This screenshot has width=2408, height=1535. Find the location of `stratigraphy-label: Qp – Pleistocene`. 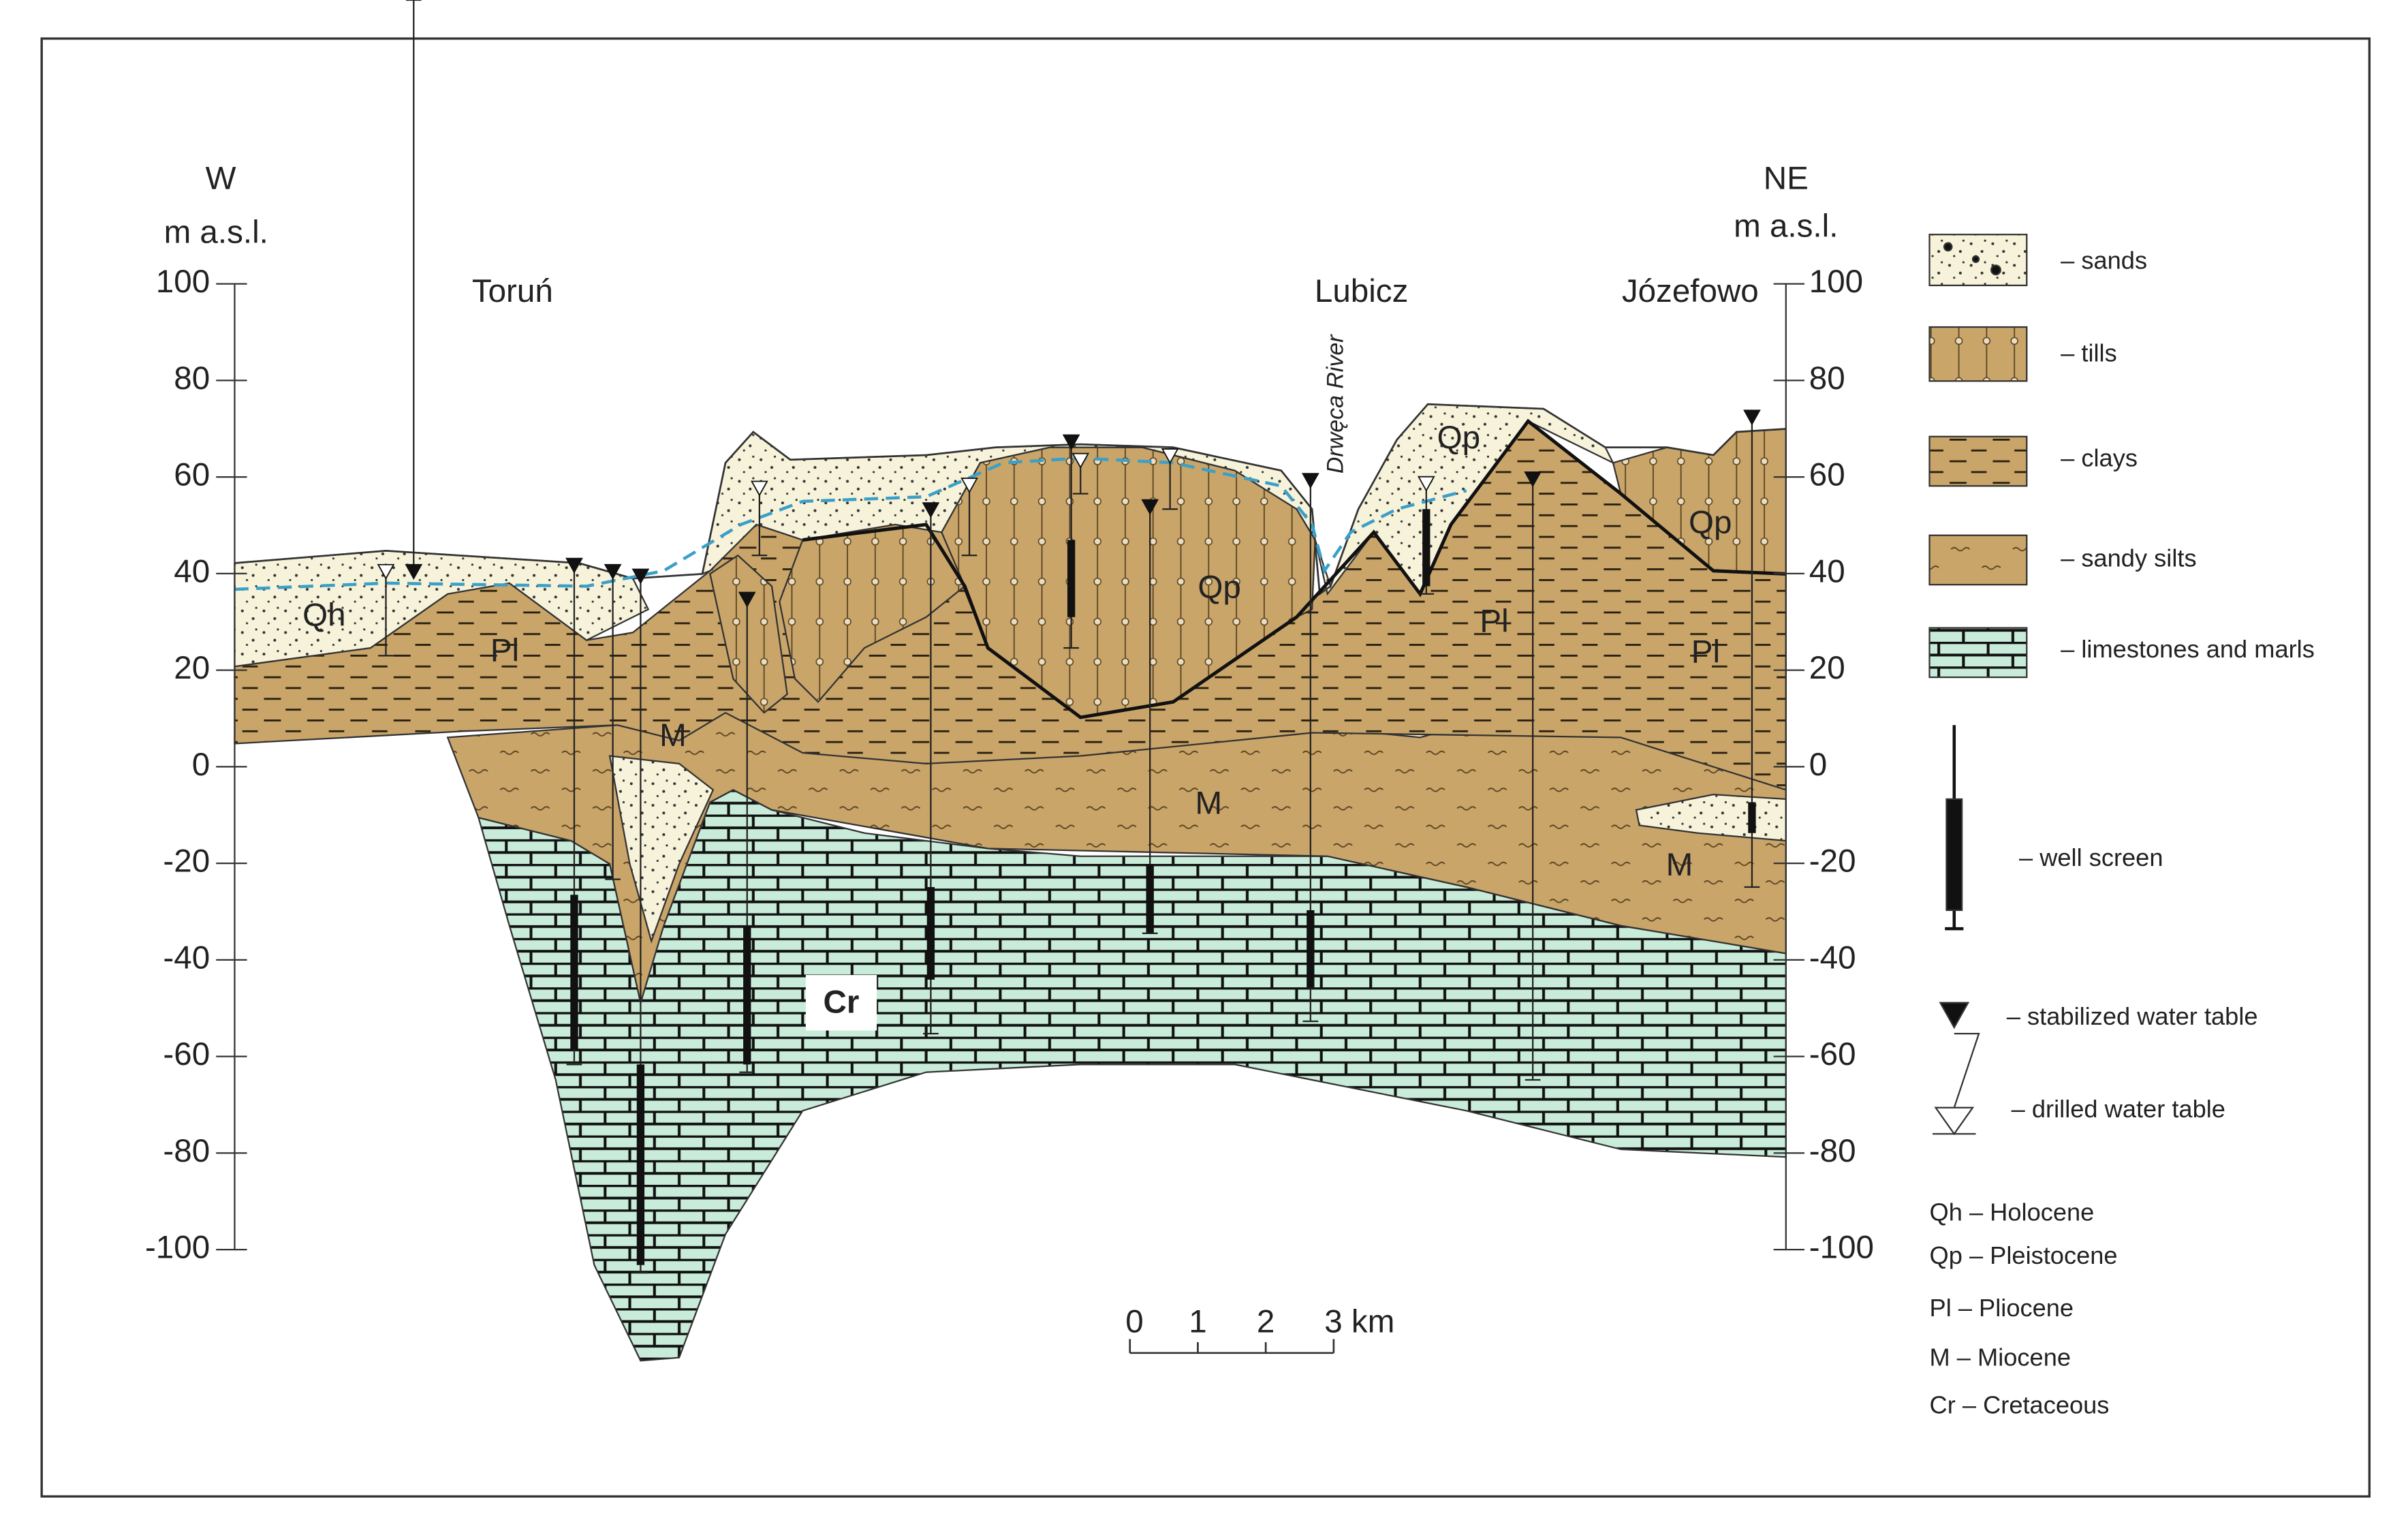

stratigraphy-label: Qp – Pleistocene is located at coordinates (2024, 1255).